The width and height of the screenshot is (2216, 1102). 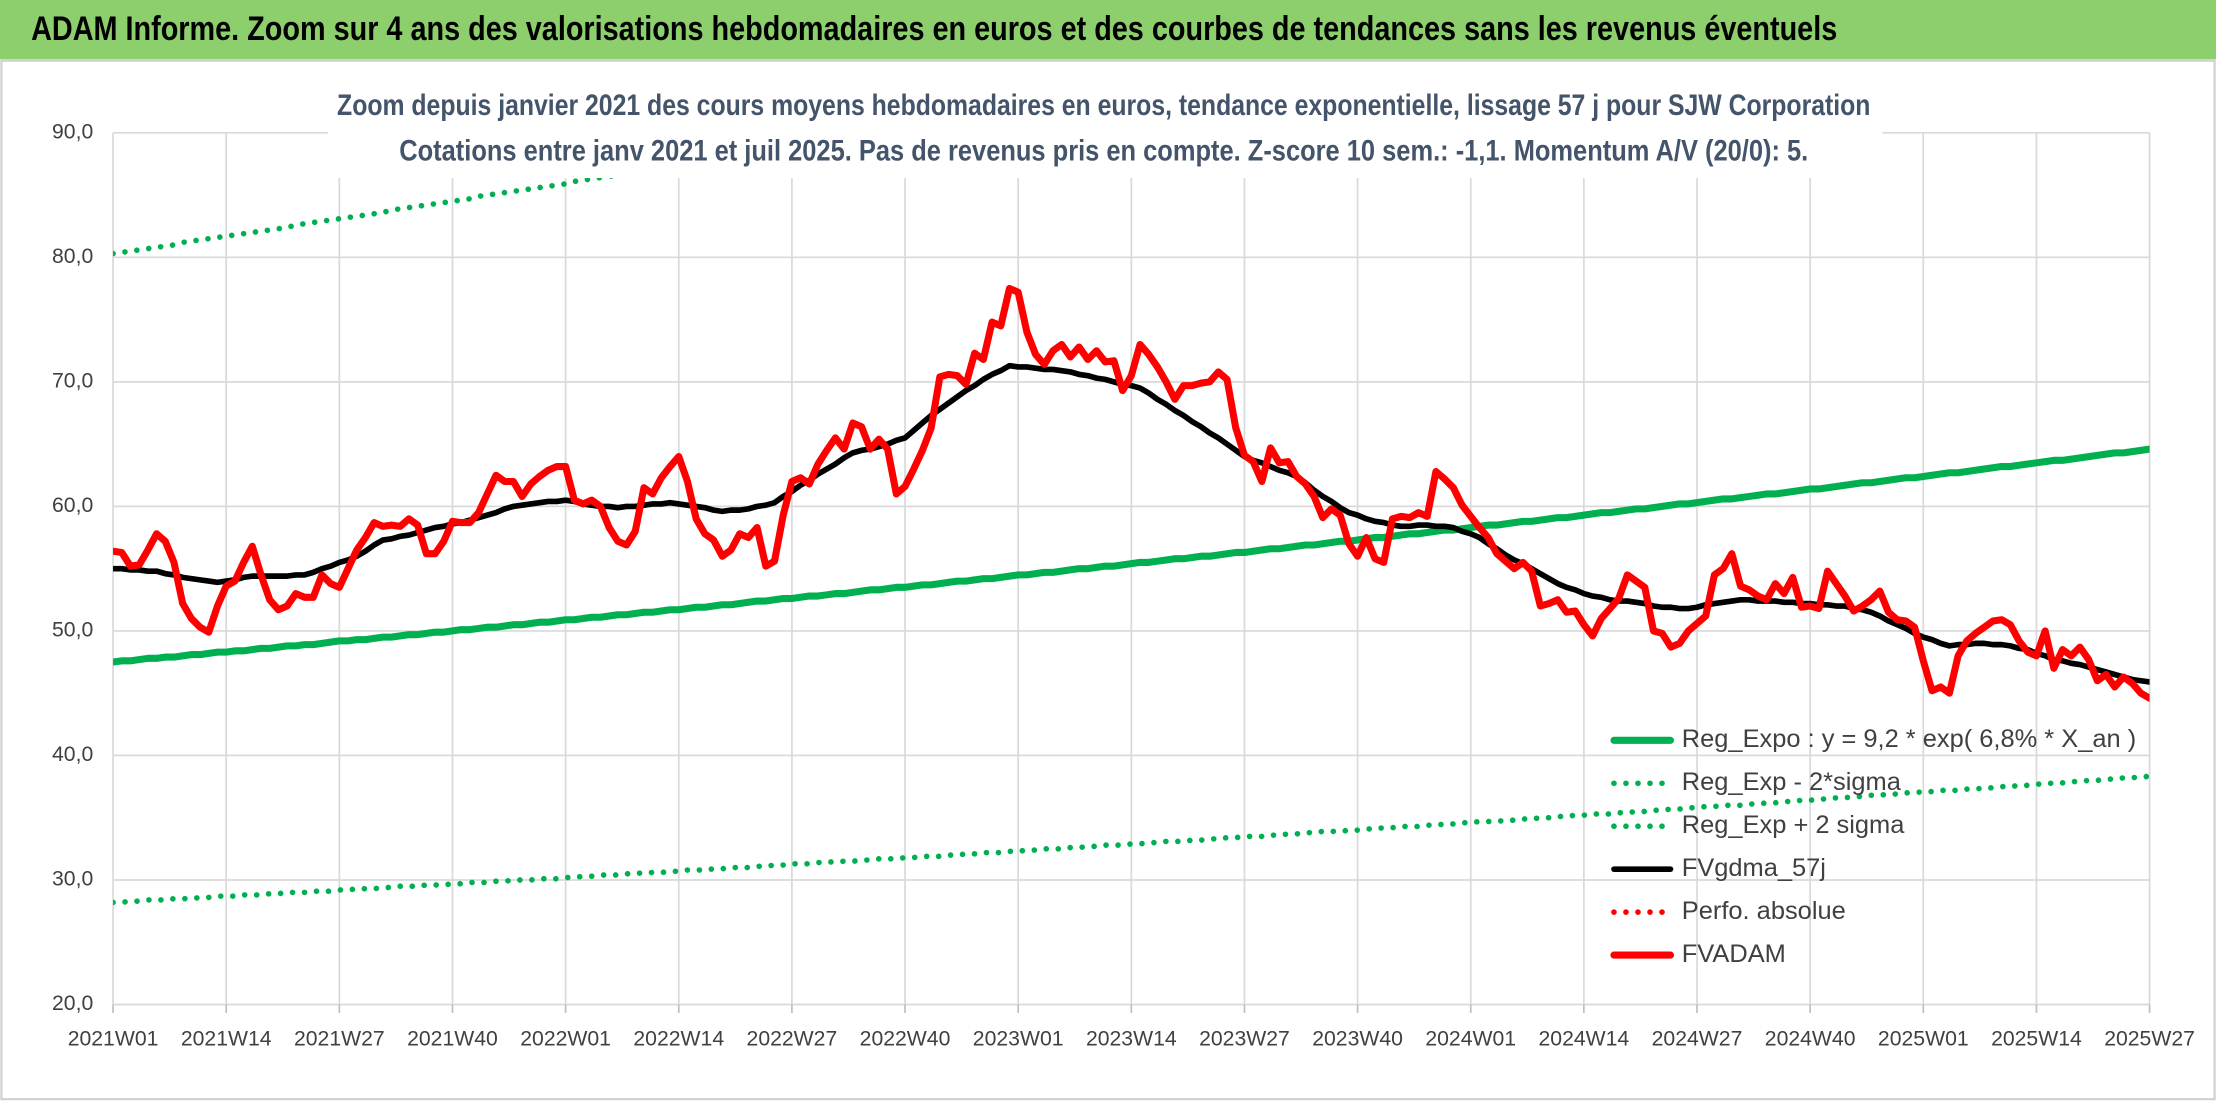 I want to click on x-tick-label: 2025W01, so click(x=1923, y=1038).